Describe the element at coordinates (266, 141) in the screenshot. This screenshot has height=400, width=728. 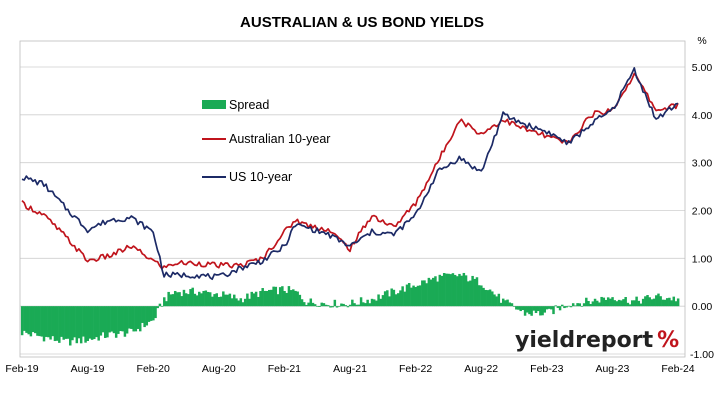
I see `legend: Spread Australian 10-year US 10-year` at that location.